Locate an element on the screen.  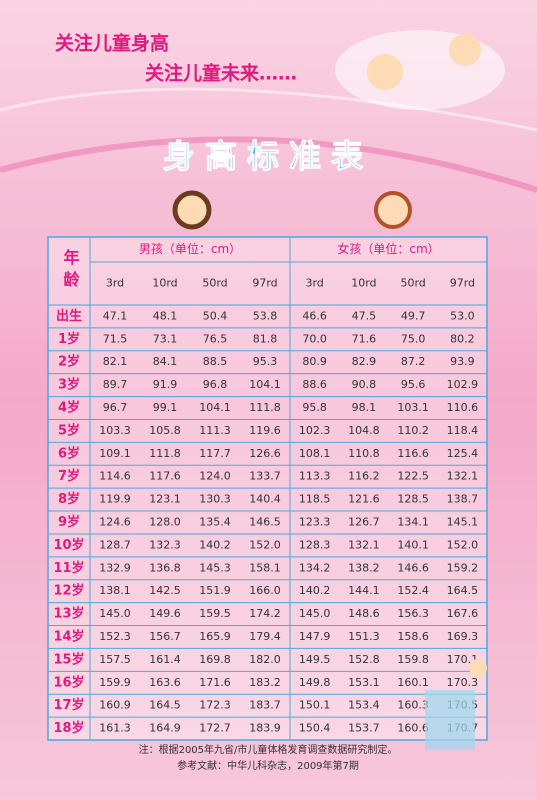
height-value: 138.7 is located at coordinates (463, 499).